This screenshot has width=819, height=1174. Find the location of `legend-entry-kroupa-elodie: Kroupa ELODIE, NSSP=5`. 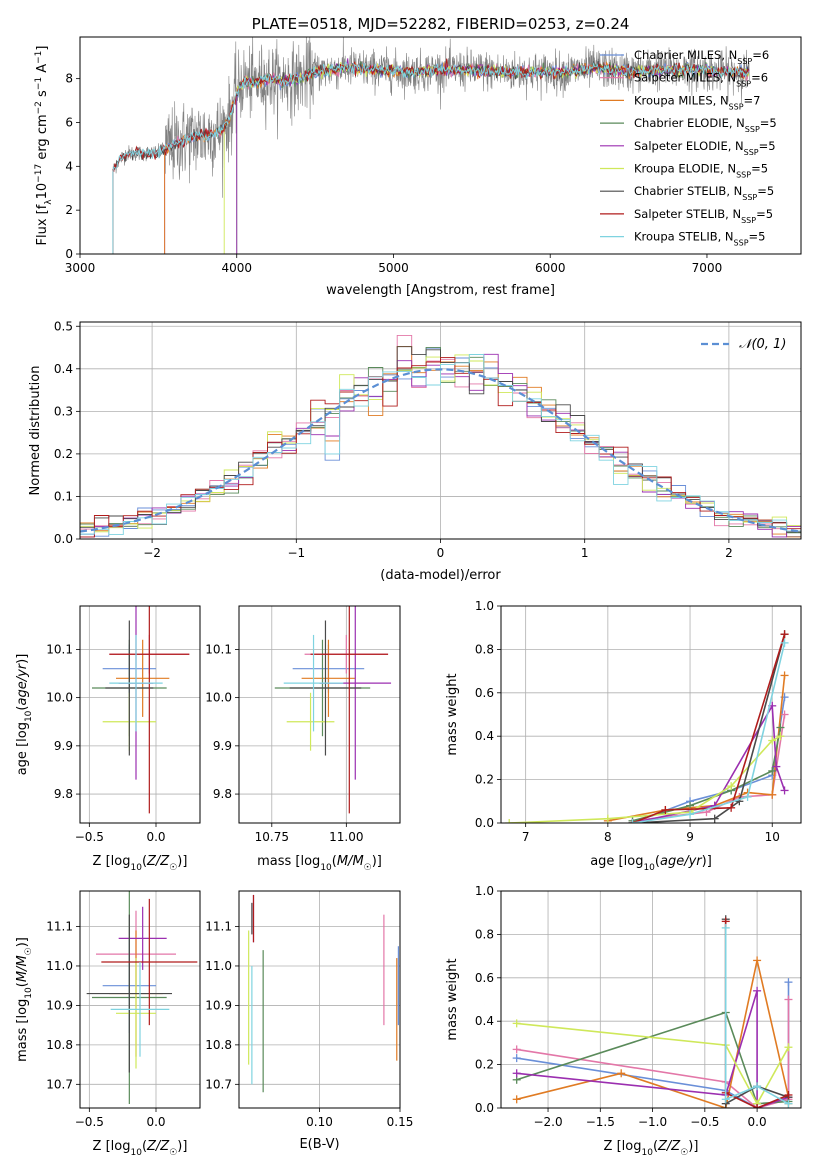

legend-entry-kroupa-elodie: Kroupa ELODIE, NSSP=5 is located at coordinates (701, 171).